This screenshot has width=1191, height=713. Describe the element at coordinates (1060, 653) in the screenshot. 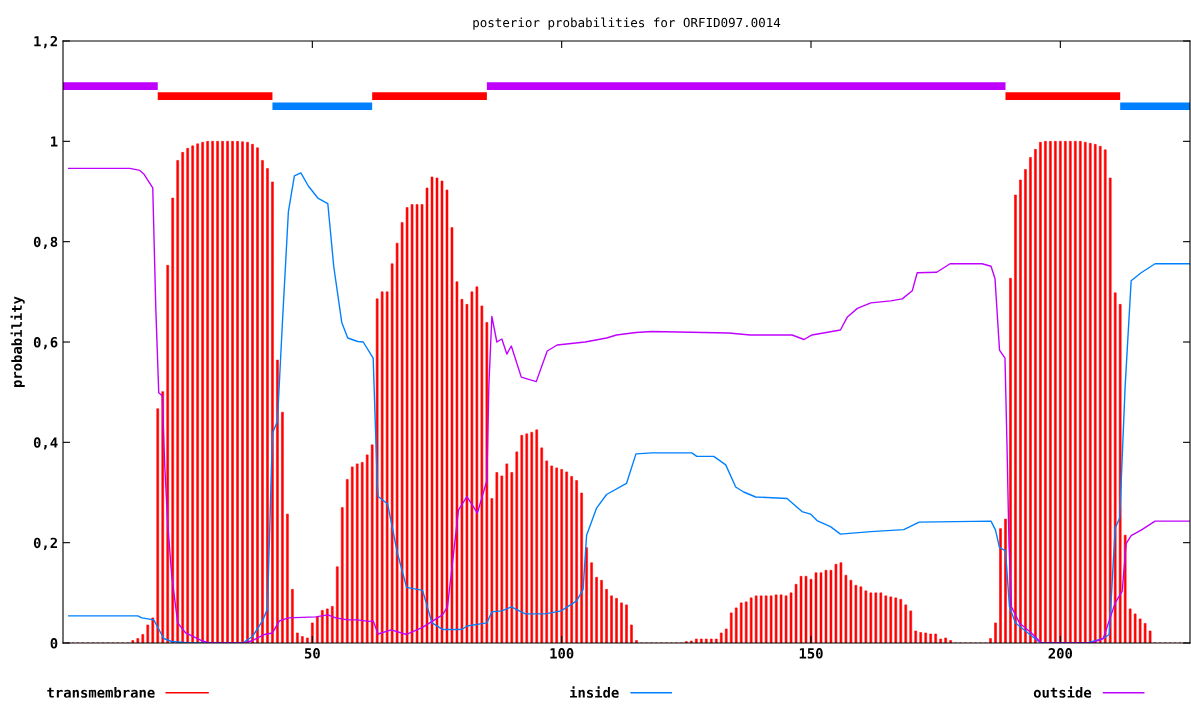

I see `x-tick-label: 200` at that location.